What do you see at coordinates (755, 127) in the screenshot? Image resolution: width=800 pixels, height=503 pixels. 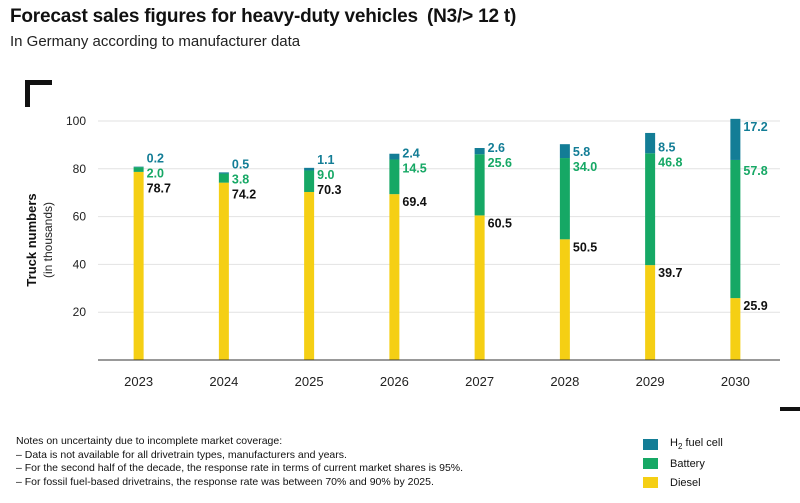 I see `value-label-h2: 17.2` at bounding box center [755, 127].